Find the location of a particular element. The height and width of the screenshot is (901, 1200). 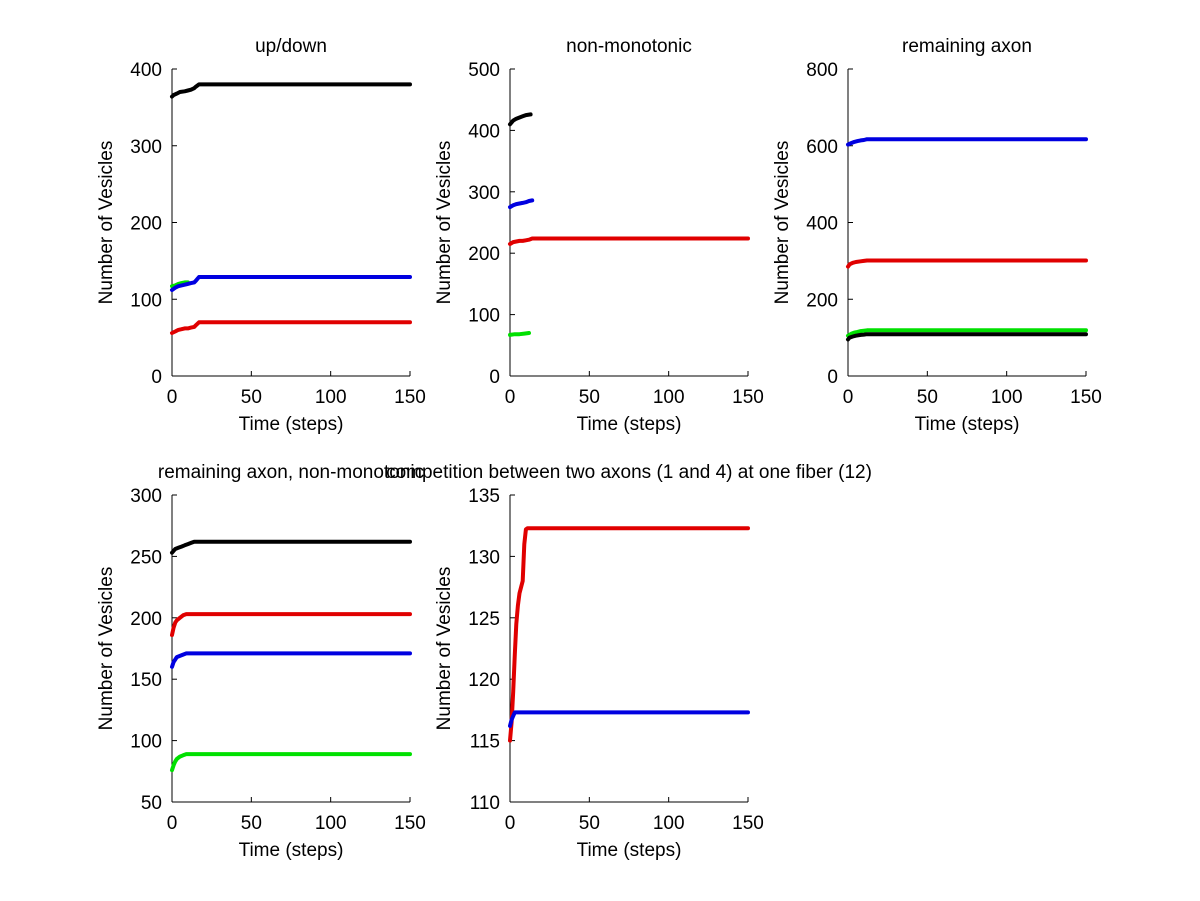

y-tick-label: 130 is located at coordinates (484, 557).